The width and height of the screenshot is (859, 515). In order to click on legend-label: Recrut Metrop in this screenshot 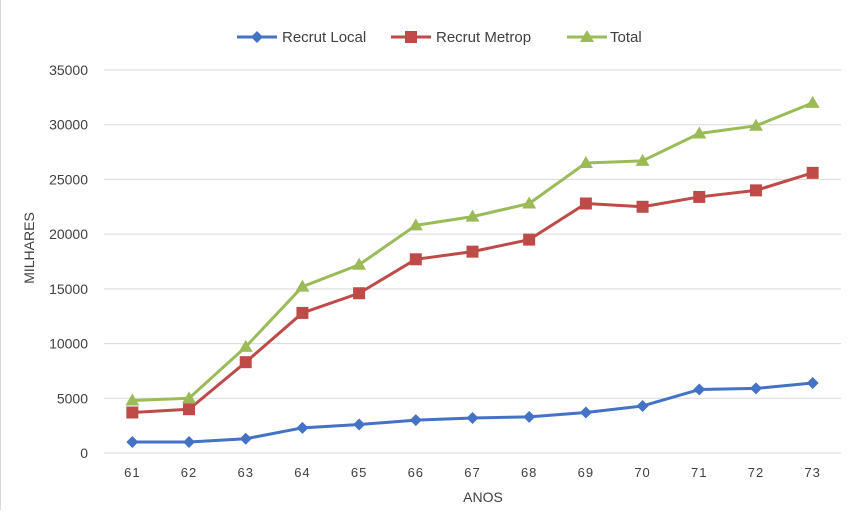, I will do `click(483, 37)`.